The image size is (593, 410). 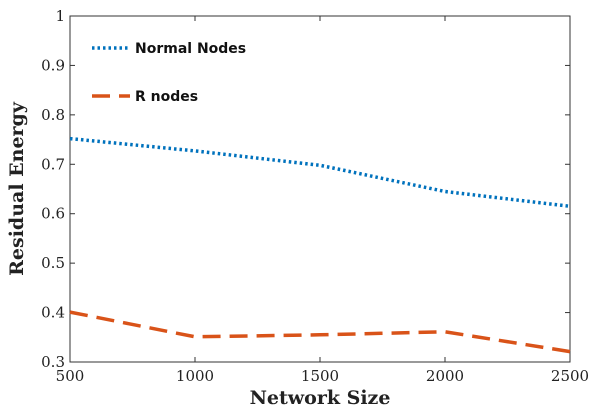 I want to click on y-tick-label: 0.5, so click(x=53, y=263).